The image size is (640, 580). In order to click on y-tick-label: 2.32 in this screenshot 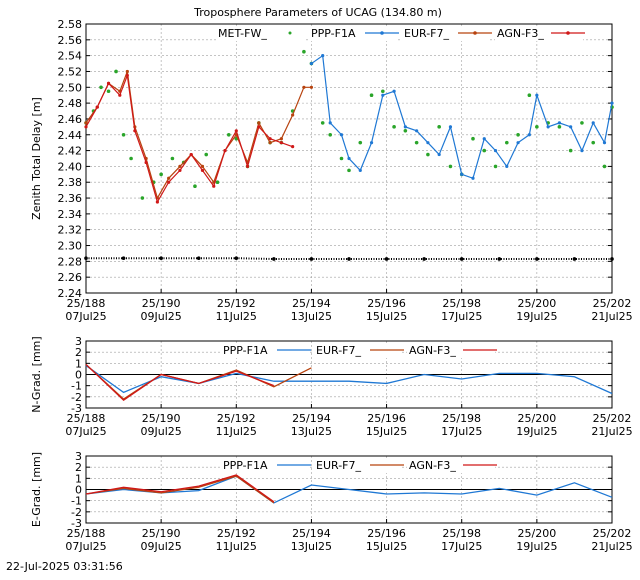, I will do `click(70, 230)`.